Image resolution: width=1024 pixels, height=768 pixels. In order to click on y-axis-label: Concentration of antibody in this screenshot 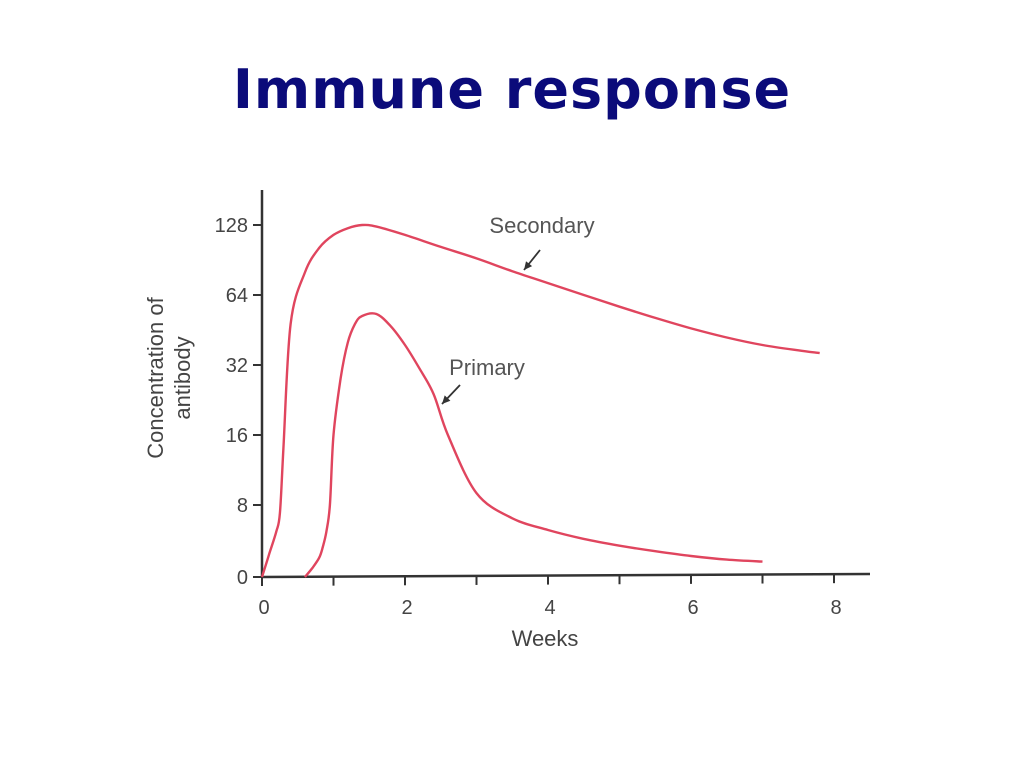, I will do `click(169, 377)`.